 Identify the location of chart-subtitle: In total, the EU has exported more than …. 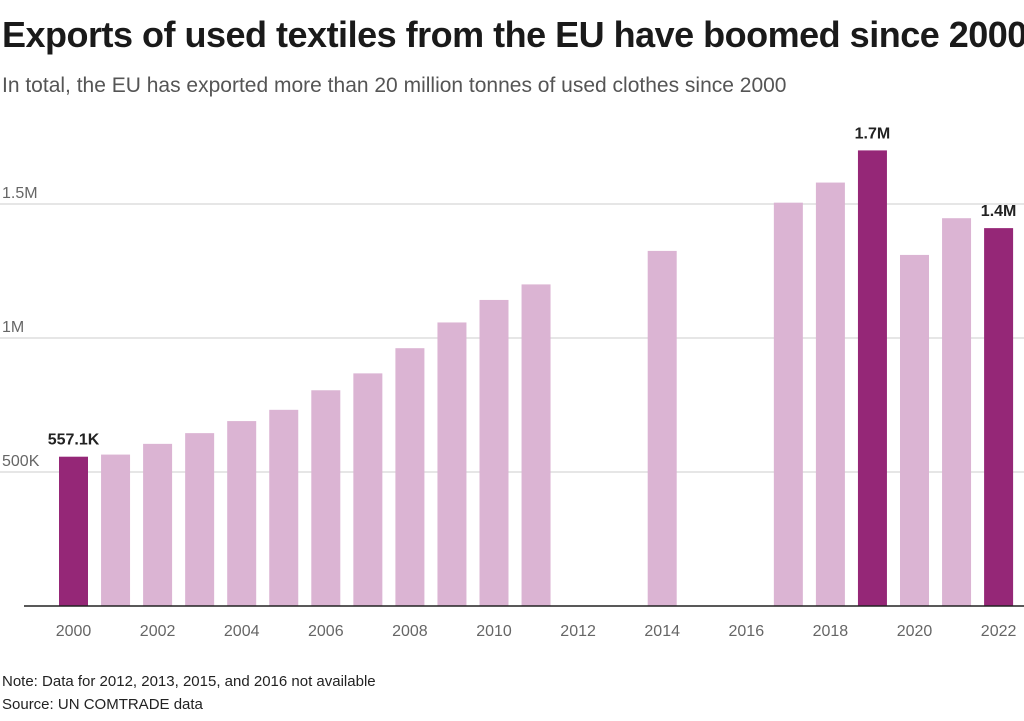
(394, 85).